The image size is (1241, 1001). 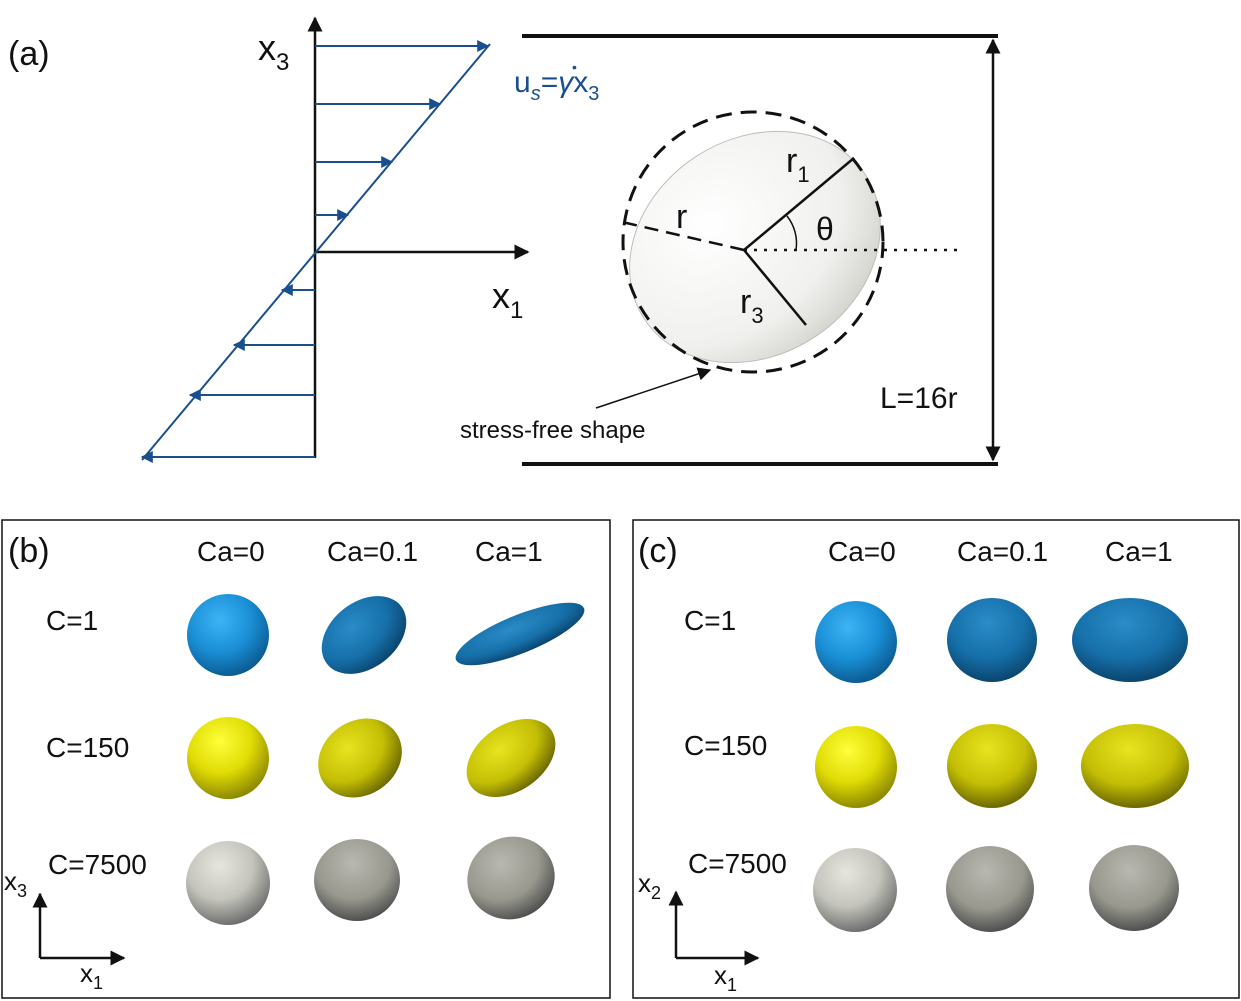 I want to click on capsule-b-c150-ca0, so click(x=228, y=758).